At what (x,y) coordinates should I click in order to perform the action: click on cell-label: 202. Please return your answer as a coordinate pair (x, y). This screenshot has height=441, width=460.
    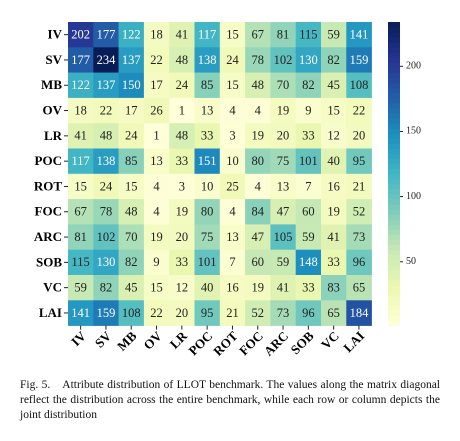
    Looking at the image, I should click on (80, 35).